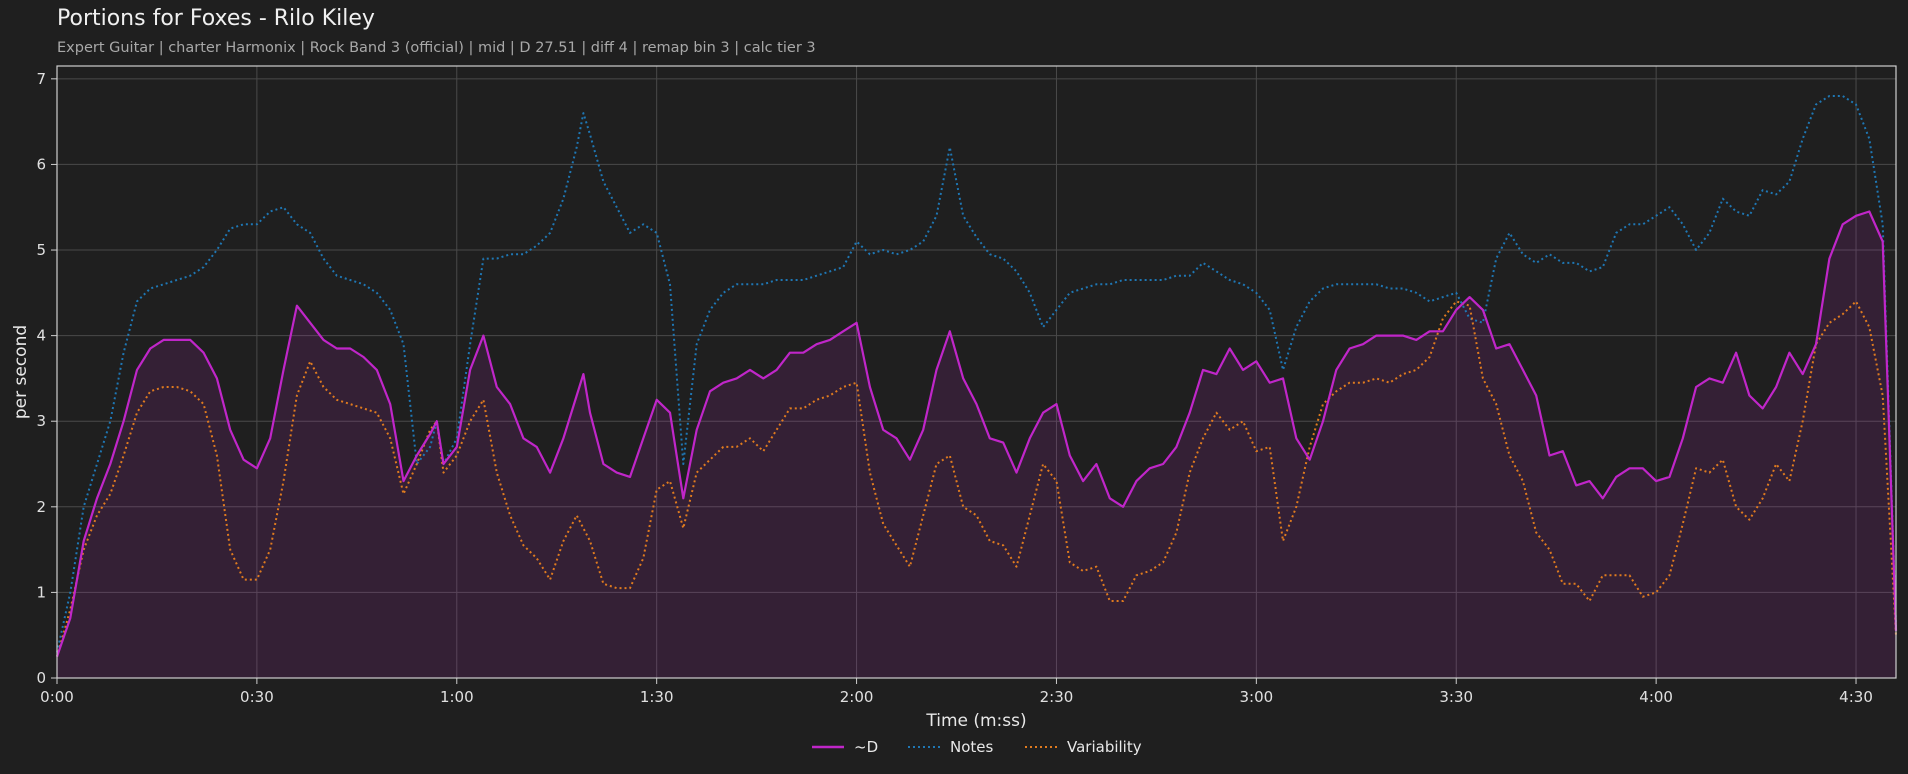 Image resolution: width=1908 pixels, height=774 pixels. I want to click on legend-label: Variability, so click(1104, 747).